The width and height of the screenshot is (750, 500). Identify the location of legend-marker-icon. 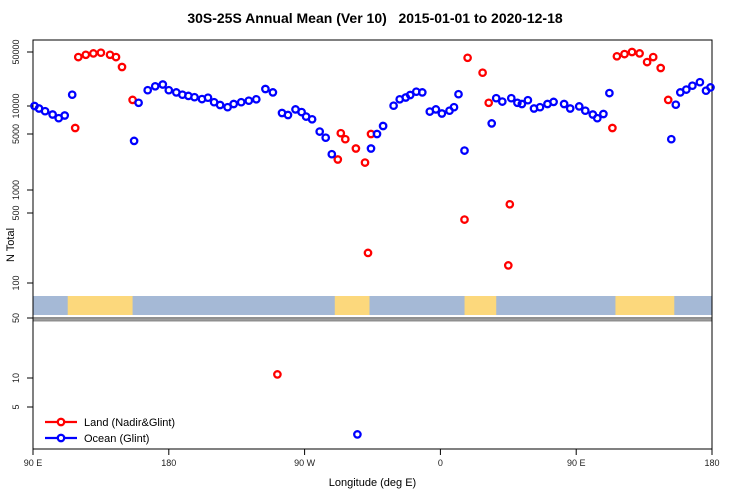
(61, 438).